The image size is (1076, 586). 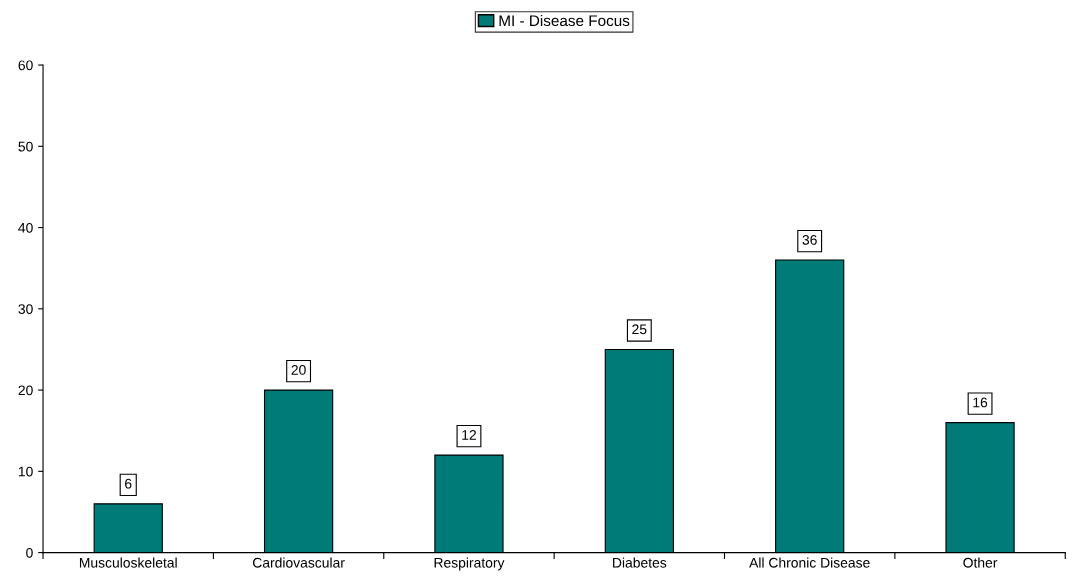 What do you see at coordinates (25, 227) in the screenshot?
I see `y-tick-label: 40` at bounding box center [25, 227].